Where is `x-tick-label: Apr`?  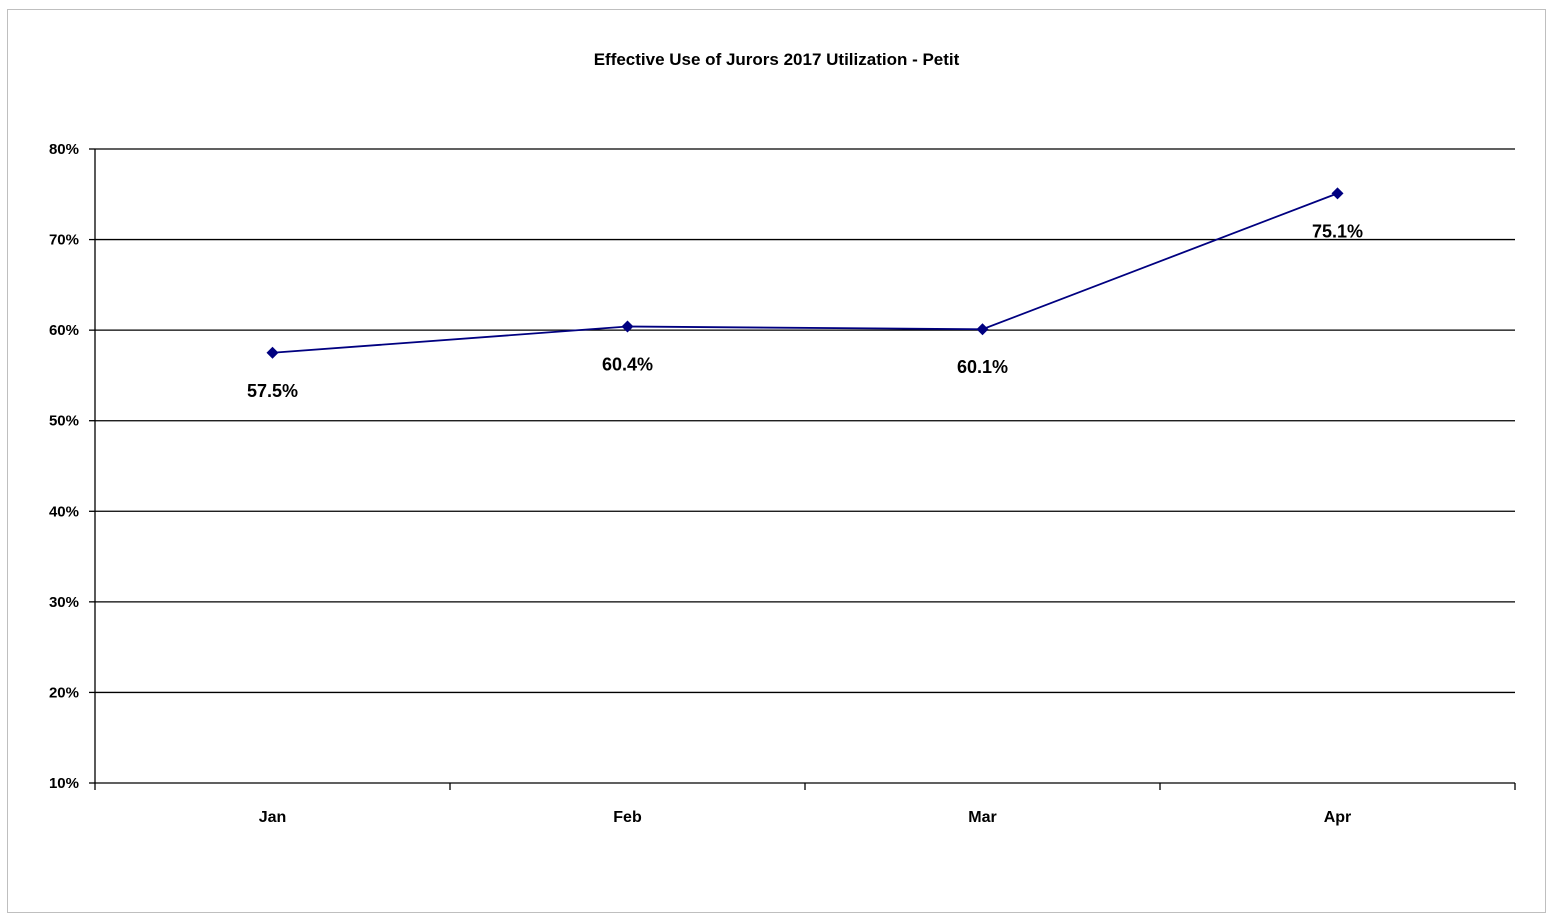 x-tick-label: Apr is located at coordinates (1338, 817).